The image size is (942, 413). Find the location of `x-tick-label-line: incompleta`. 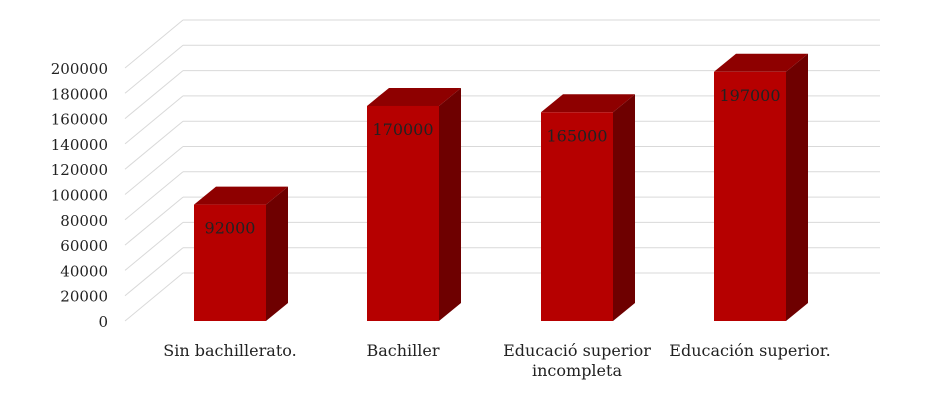

x-tick-label-line: incompleta is located at coordinates (577, 370).